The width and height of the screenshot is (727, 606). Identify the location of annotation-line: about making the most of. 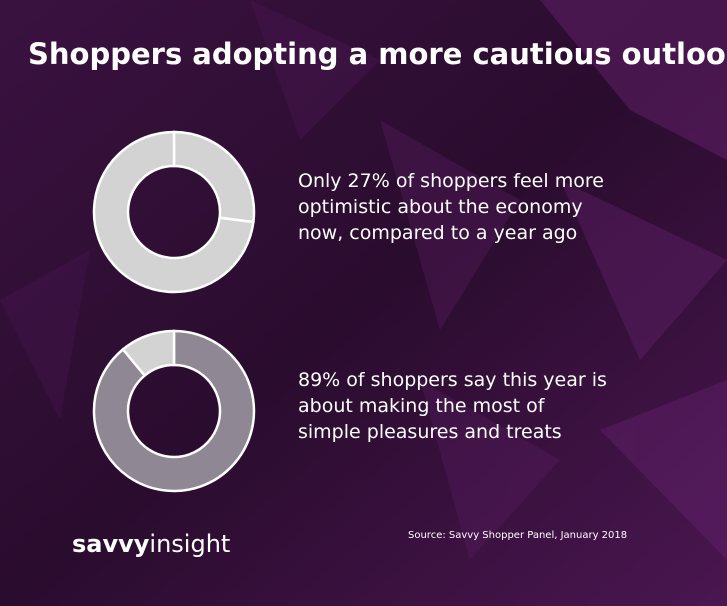
(422, 406).